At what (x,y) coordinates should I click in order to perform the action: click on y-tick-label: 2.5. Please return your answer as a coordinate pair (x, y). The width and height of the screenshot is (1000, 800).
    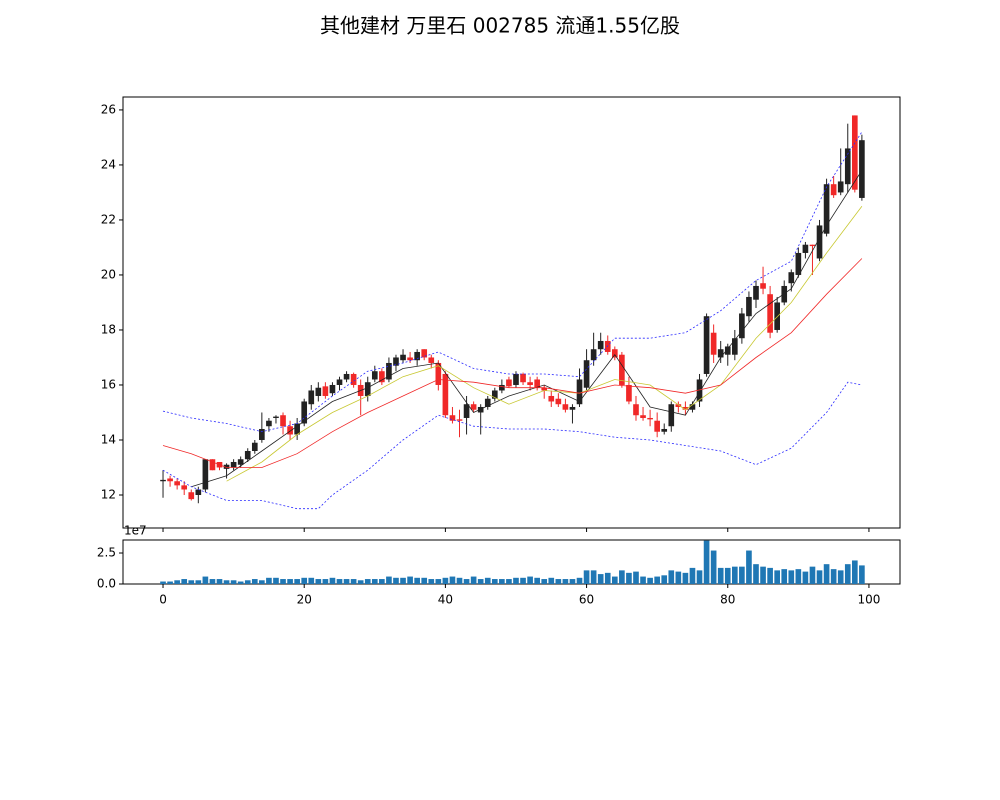
    Looking at the image, I should click on (106, 553).